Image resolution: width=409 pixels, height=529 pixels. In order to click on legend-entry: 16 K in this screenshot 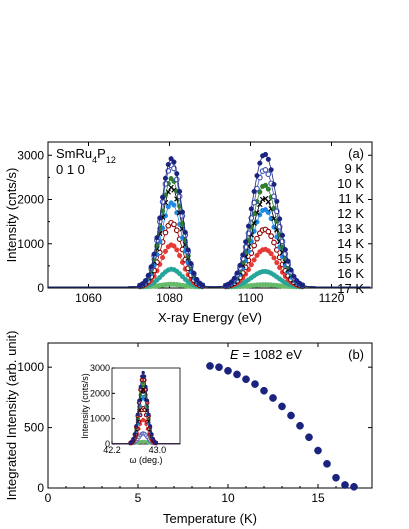, I will do `click(350, 273)`.